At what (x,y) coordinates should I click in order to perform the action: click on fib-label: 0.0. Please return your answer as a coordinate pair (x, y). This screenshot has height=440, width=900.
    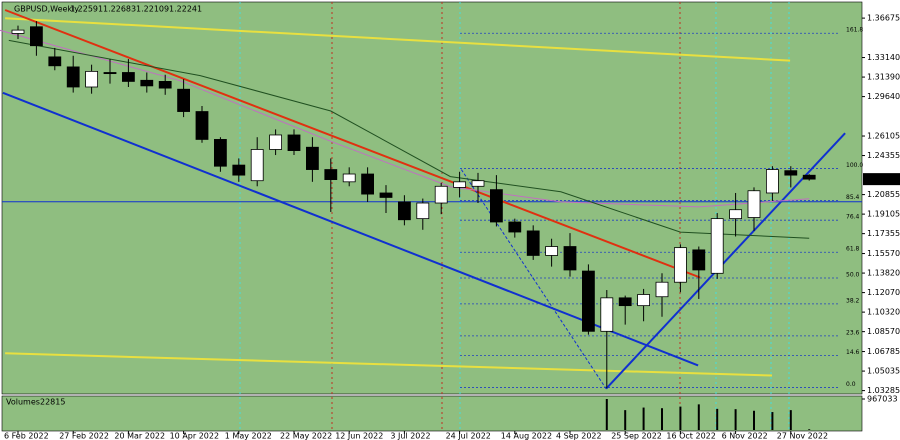
    Looking at the image, I should click on (851, 384).